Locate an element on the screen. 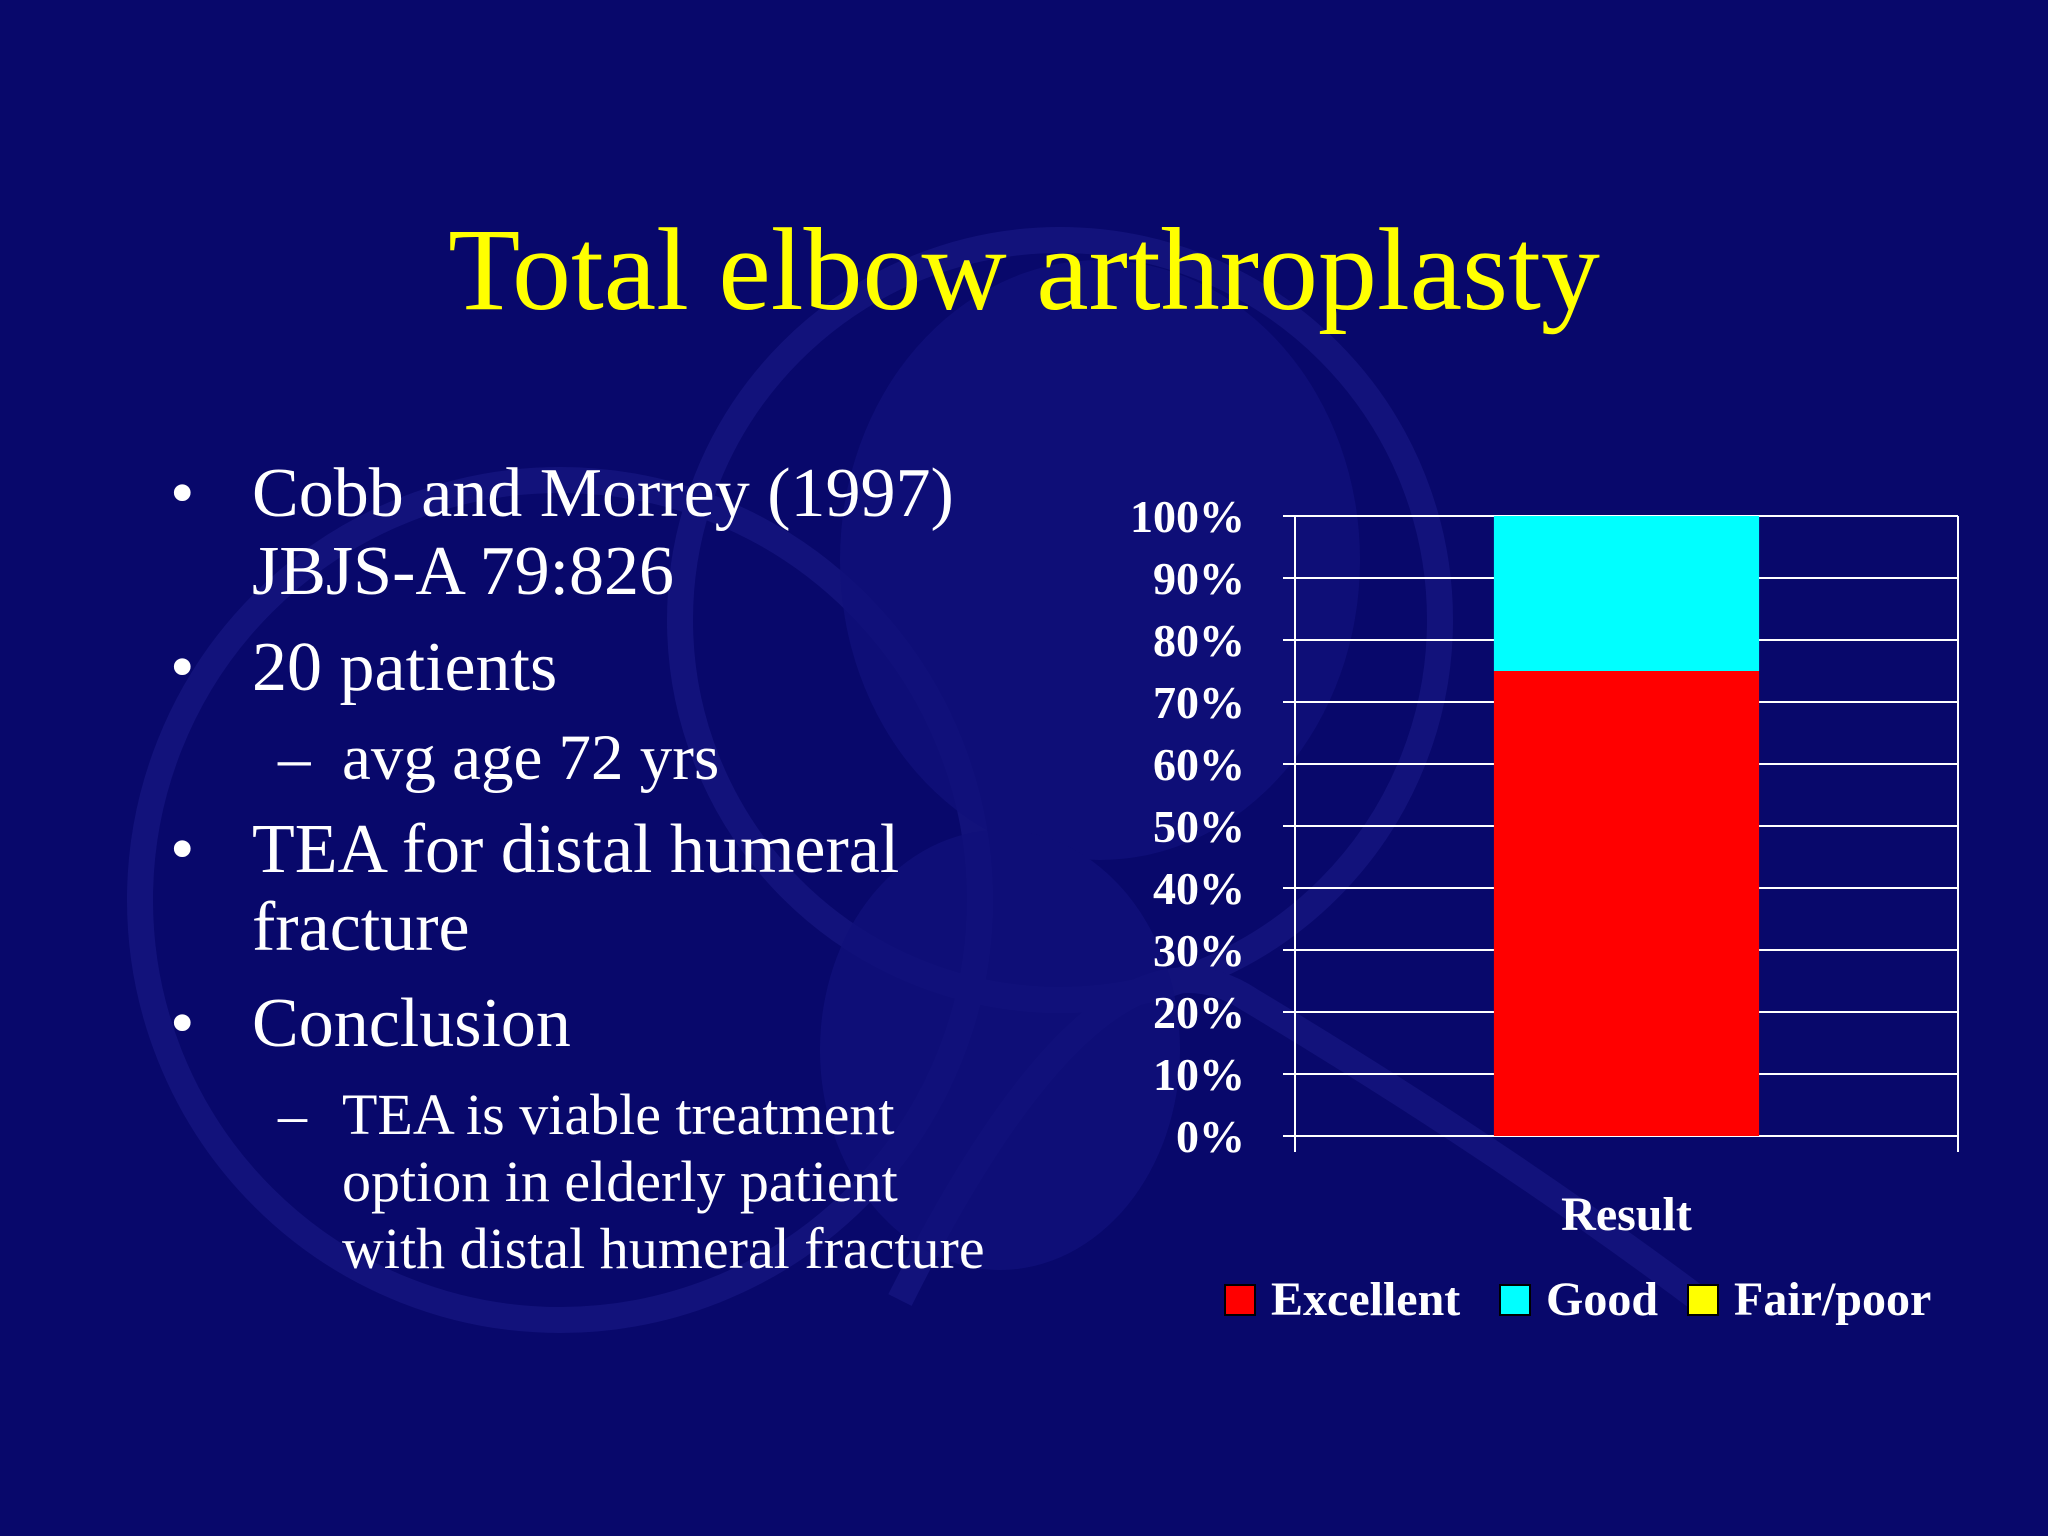 This screenshot has width=2048, height=1536. legend-swatch-excellent is located at coordinates (1240, 1300).